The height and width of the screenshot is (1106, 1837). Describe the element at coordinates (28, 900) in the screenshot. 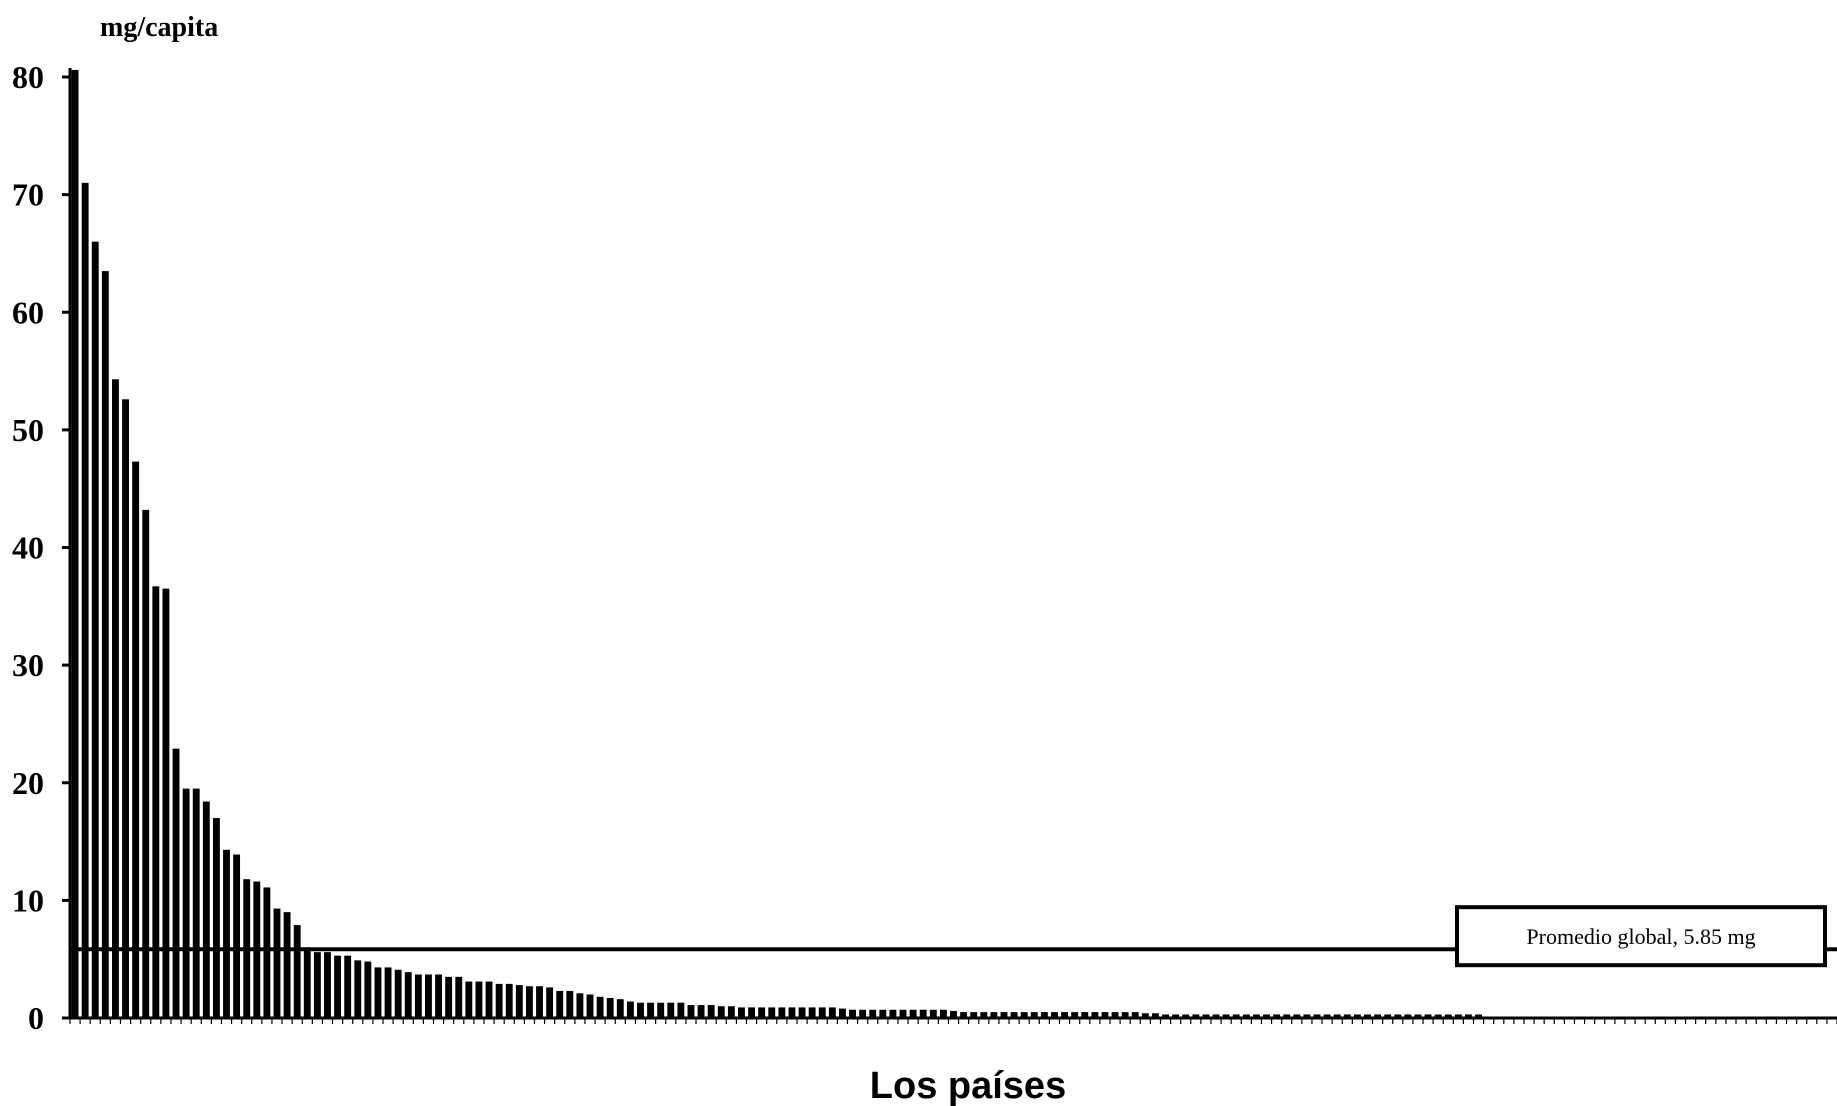

I see `y-tick-label: 10` at that location.